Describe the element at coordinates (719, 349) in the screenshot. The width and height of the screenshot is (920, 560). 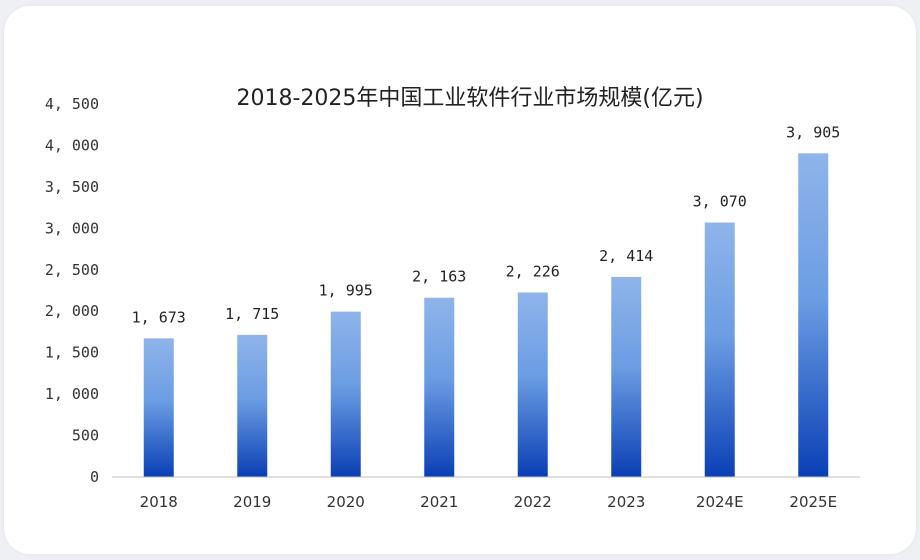
I see `bar-2024E` at that location.